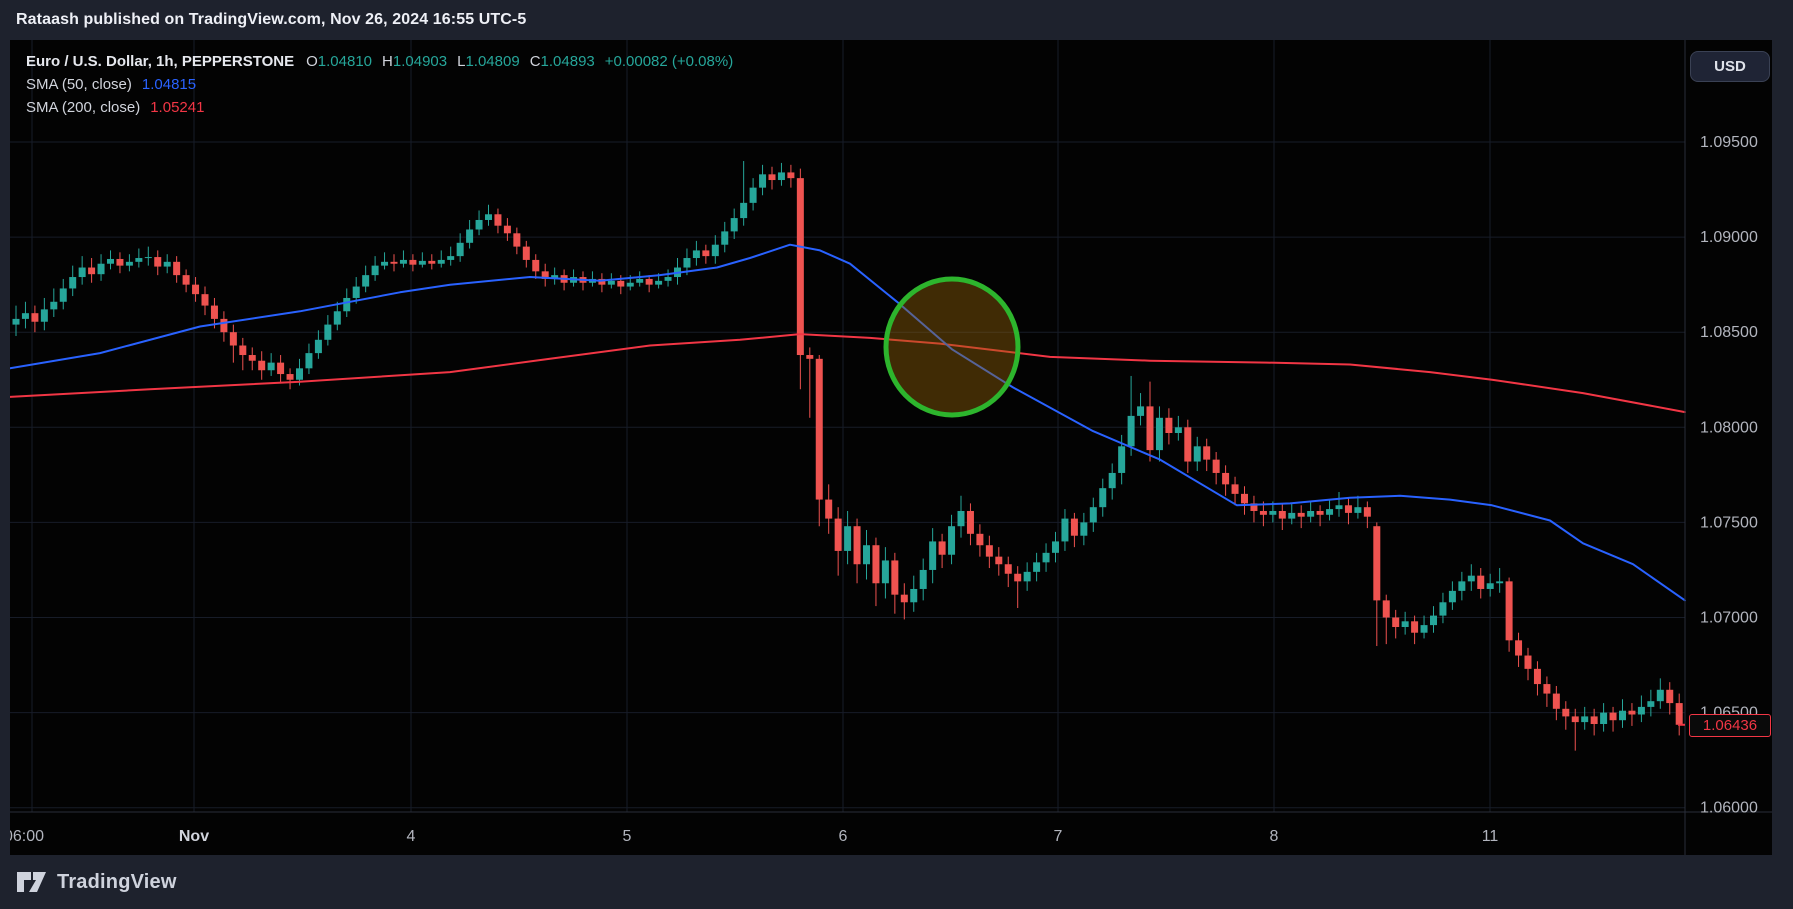 The image size is (1793, 909). Describe the element at coordinates (1274, 836) in the screenshot. I see `time-axis-label: 8` at that location.